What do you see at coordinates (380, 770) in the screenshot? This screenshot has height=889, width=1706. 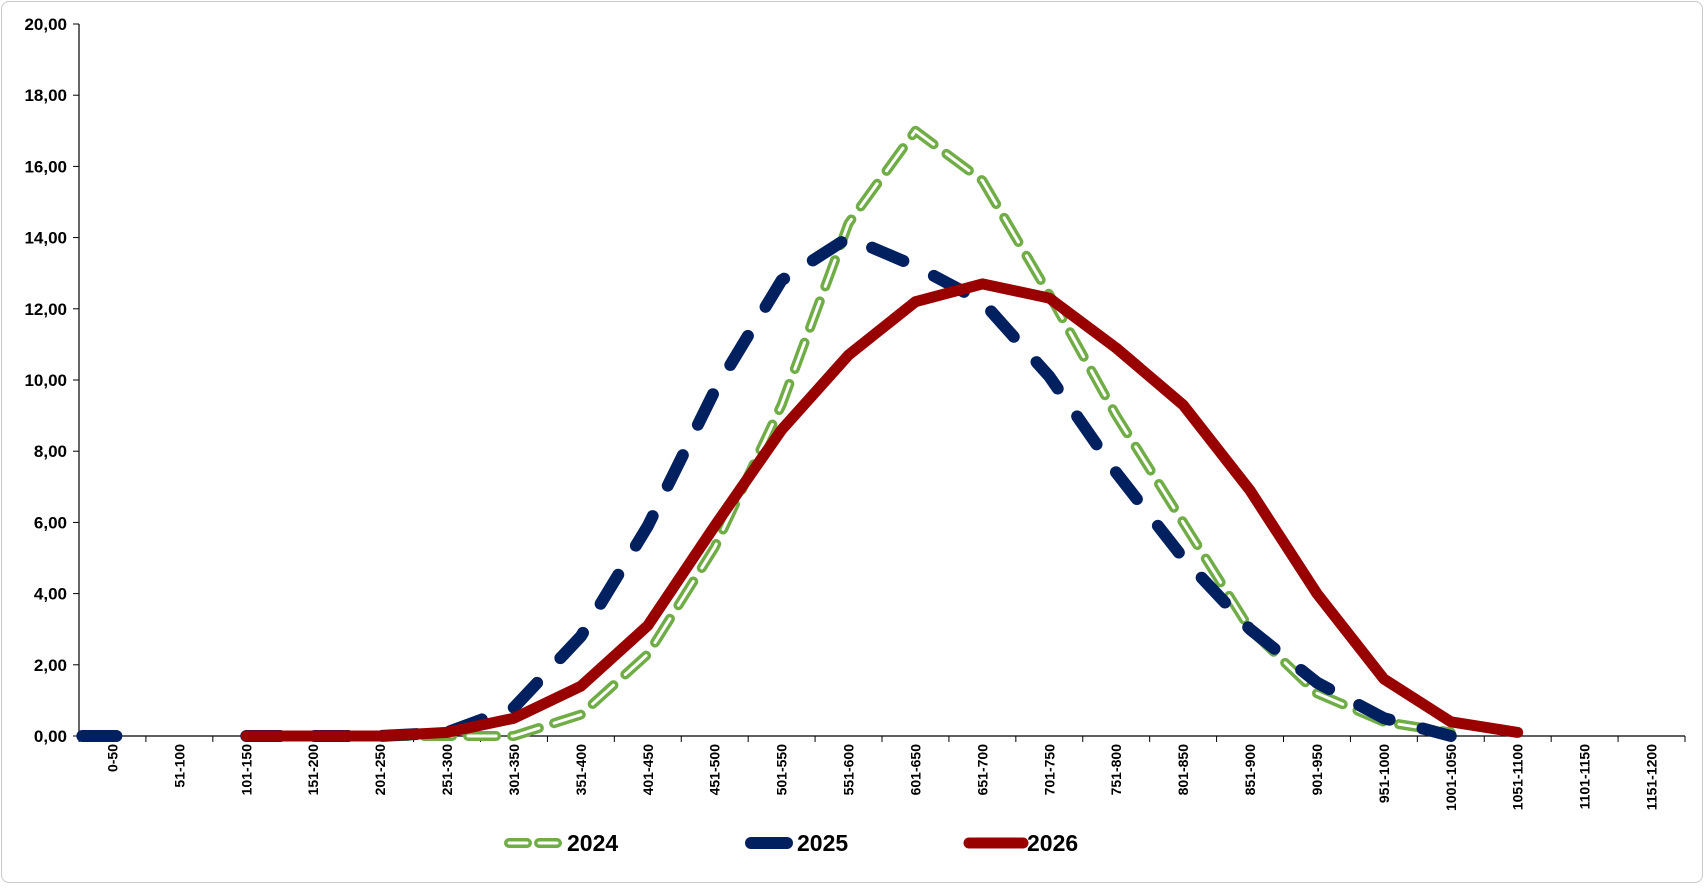 I see `x-tick-label: 201-250` at bounding box center [380, 770].